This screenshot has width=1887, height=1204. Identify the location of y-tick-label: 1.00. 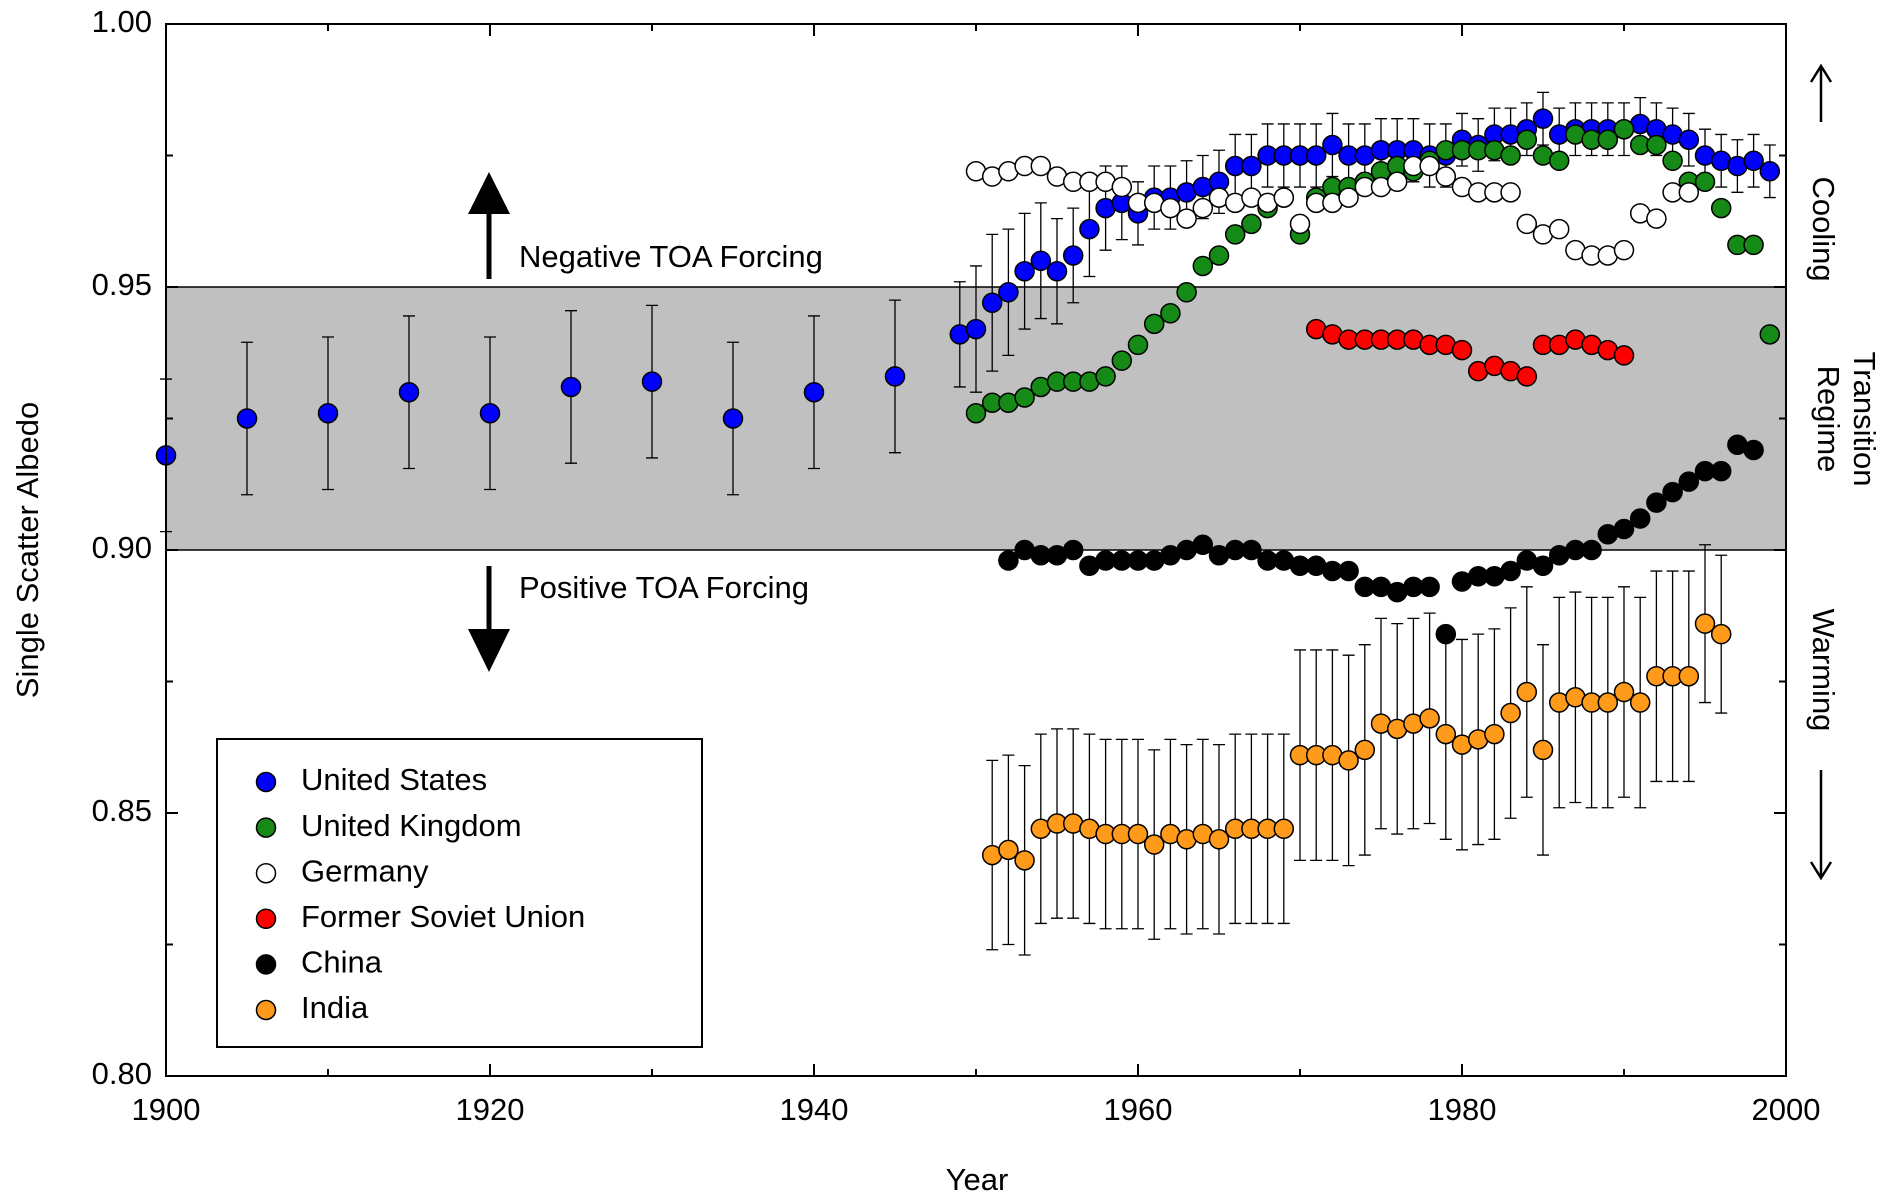
(122, 21).